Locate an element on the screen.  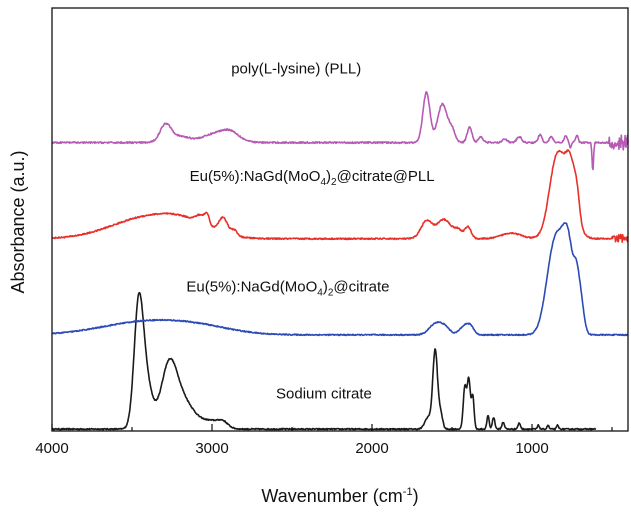
x-tick-label-3000: 3000 is located at coordinates (211, 448).